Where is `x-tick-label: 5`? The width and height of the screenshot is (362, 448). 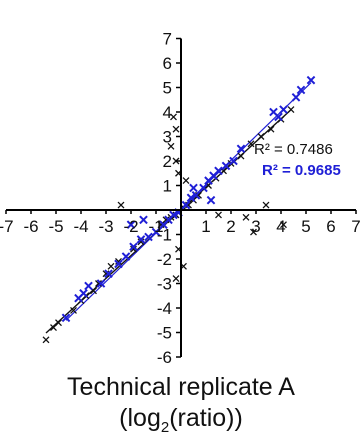 x-tick-label: 5 is located at coordinates (305, 226).